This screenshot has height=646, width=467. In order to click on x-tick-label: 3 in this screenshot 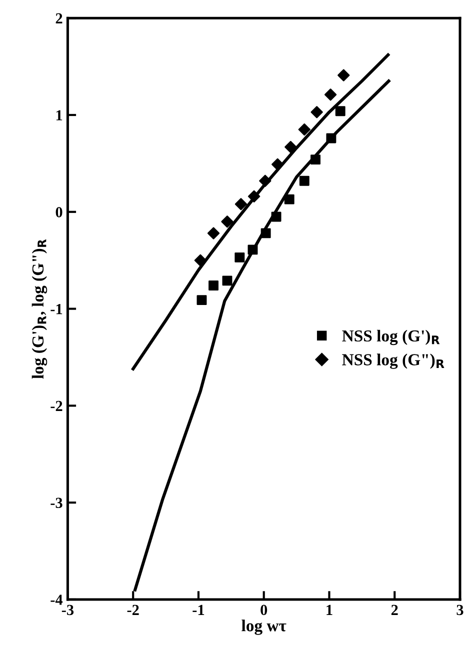, I will do `click(460, 610)`.